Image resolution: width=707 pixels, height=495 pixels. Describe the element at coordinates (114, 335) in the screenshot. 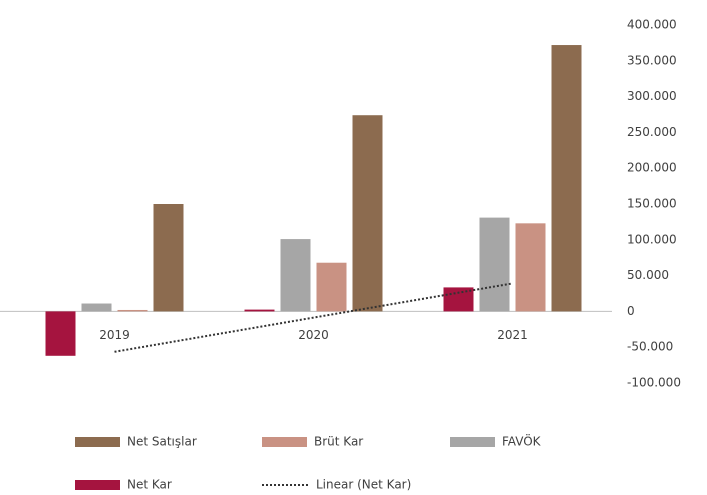

I see `x-tick-label: 2019` at that location.